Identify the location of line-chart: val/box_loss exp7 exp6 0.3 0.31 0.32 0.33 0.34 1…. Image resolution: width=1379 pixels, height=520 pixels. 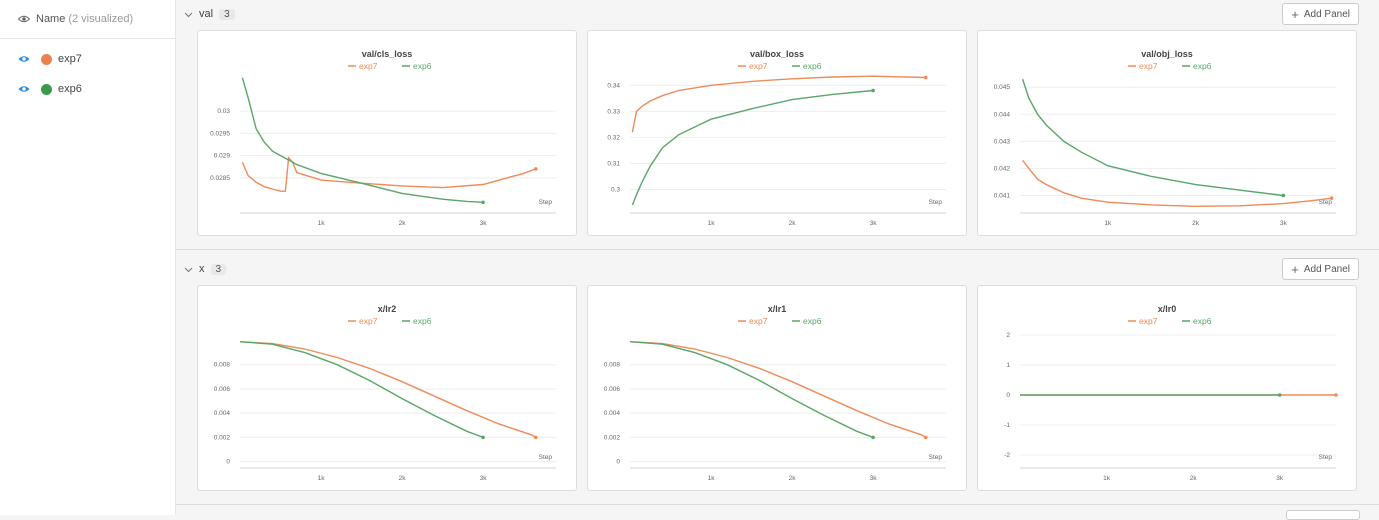
(776, 138).